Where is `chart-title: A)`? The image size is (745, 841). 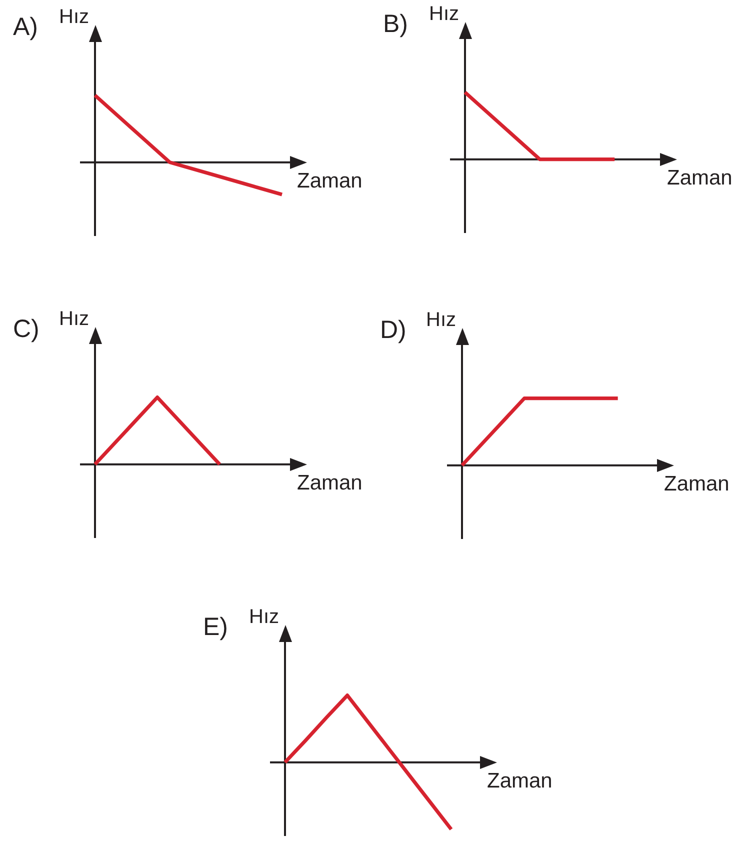
chart-title: A) is located at coordinates (25, 27).